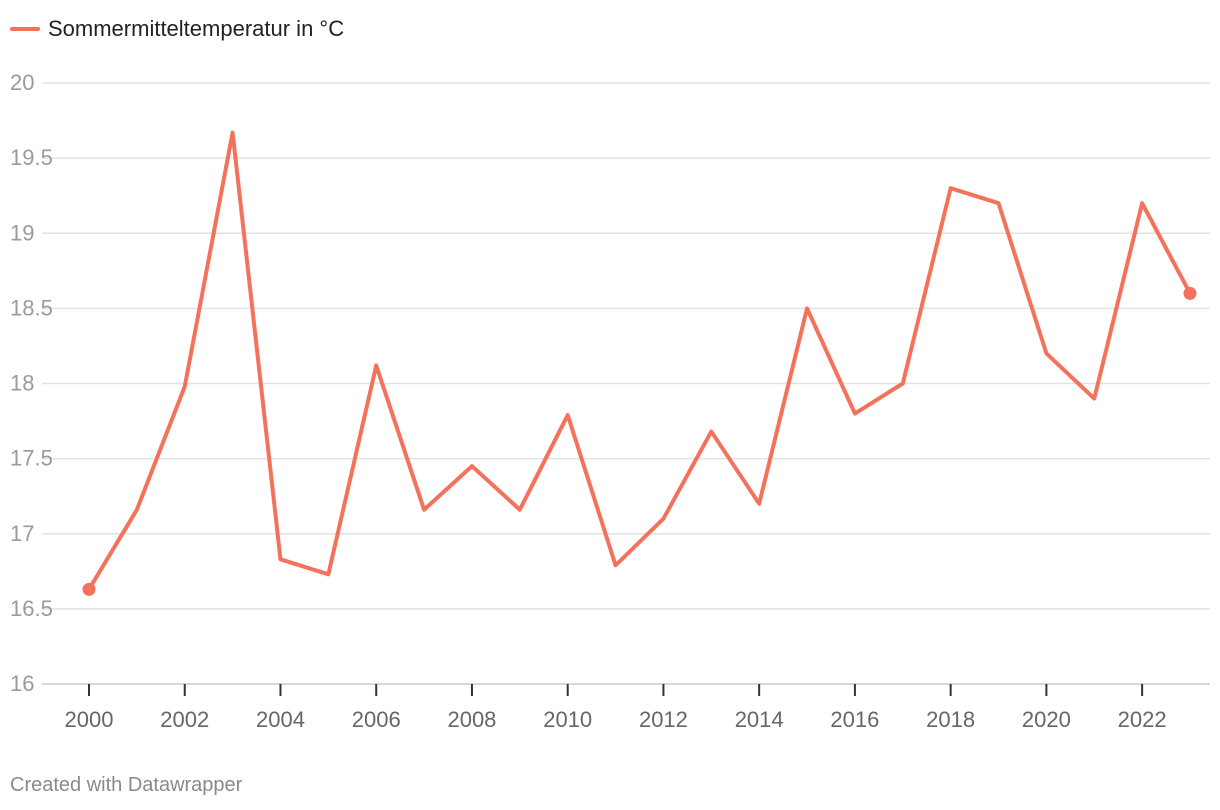  What do you see at coordinates (31, 608) in the screenshot?
I see `y-tick-label: 16.5` at bounding box center [31, 608].